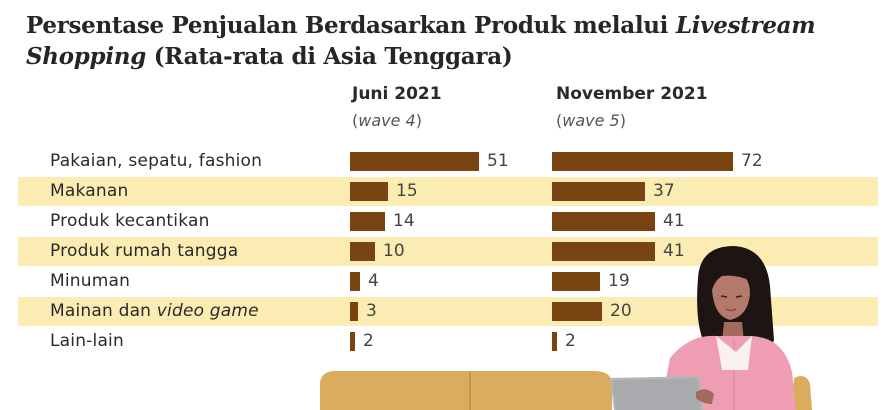  Describe the element at coordinates (674, 251) in the screenshot. I see `data-label-2-4: 41` at that location.